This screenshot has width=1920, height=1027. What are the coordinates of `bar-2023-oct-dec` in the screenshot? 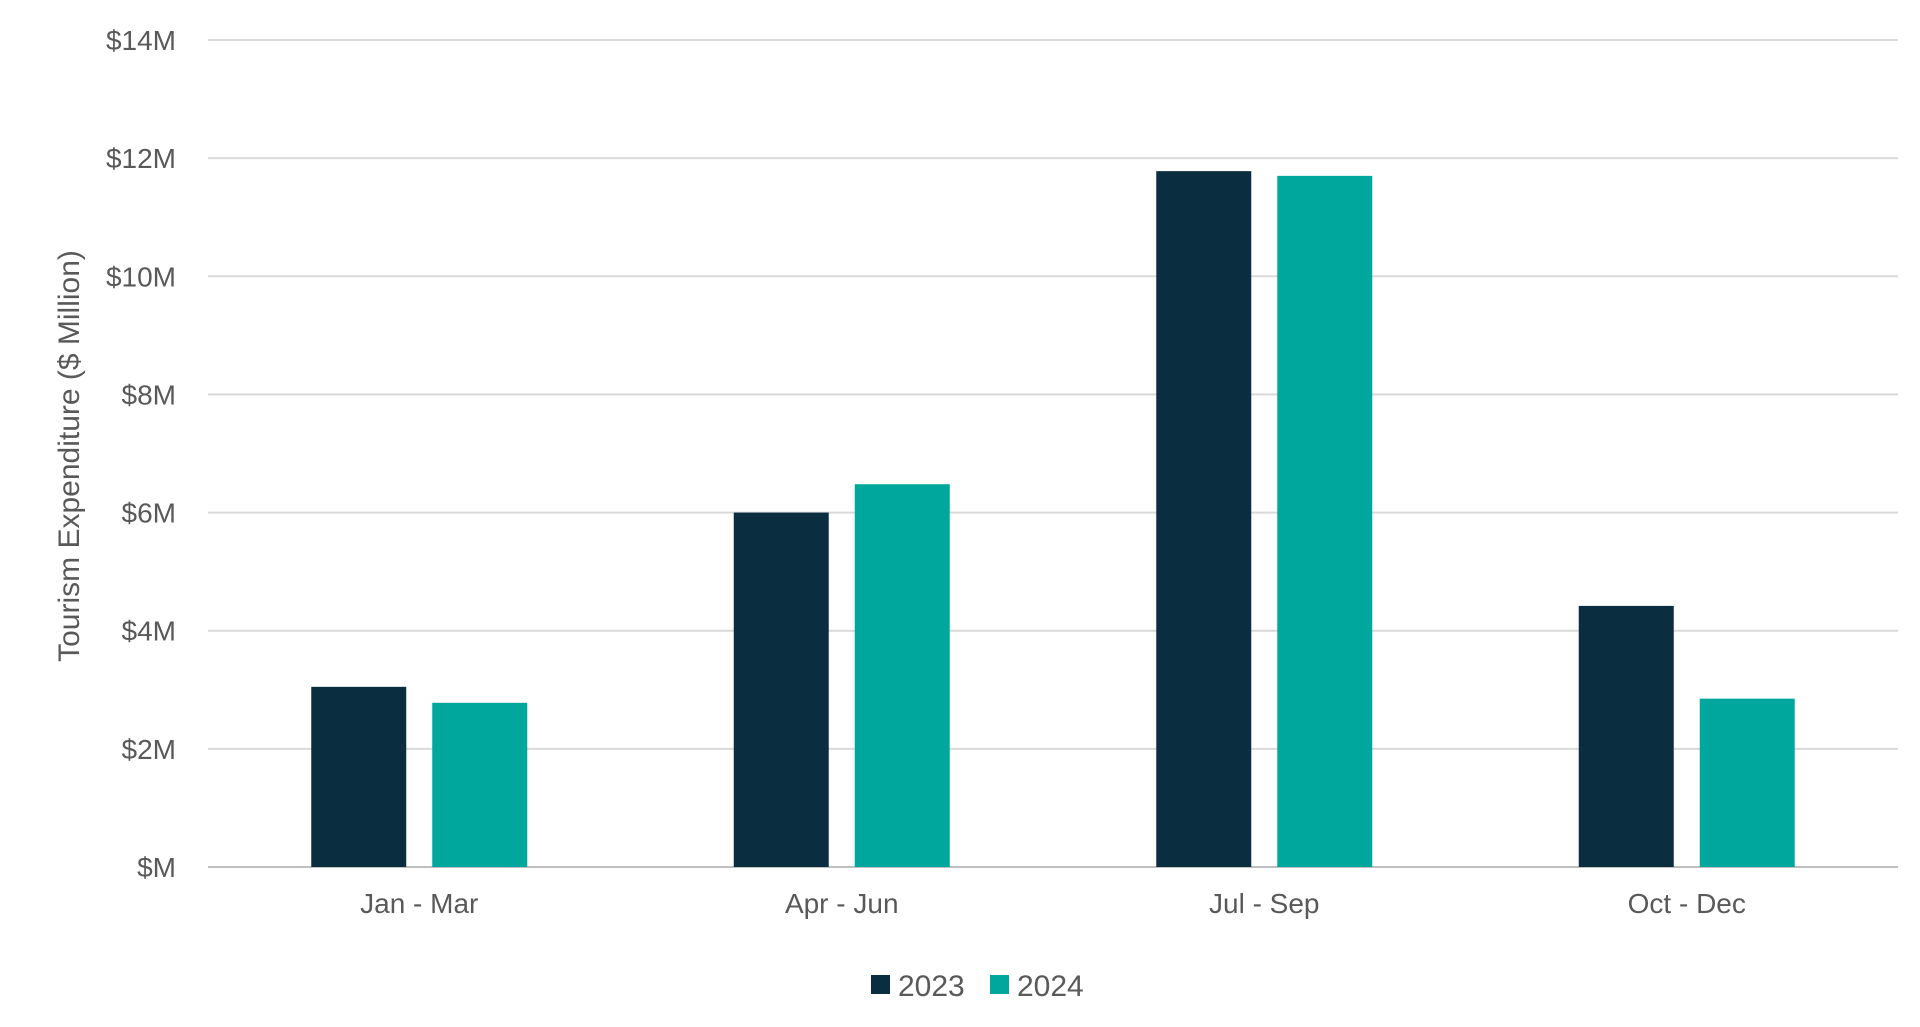 It's located at (1626, 736).